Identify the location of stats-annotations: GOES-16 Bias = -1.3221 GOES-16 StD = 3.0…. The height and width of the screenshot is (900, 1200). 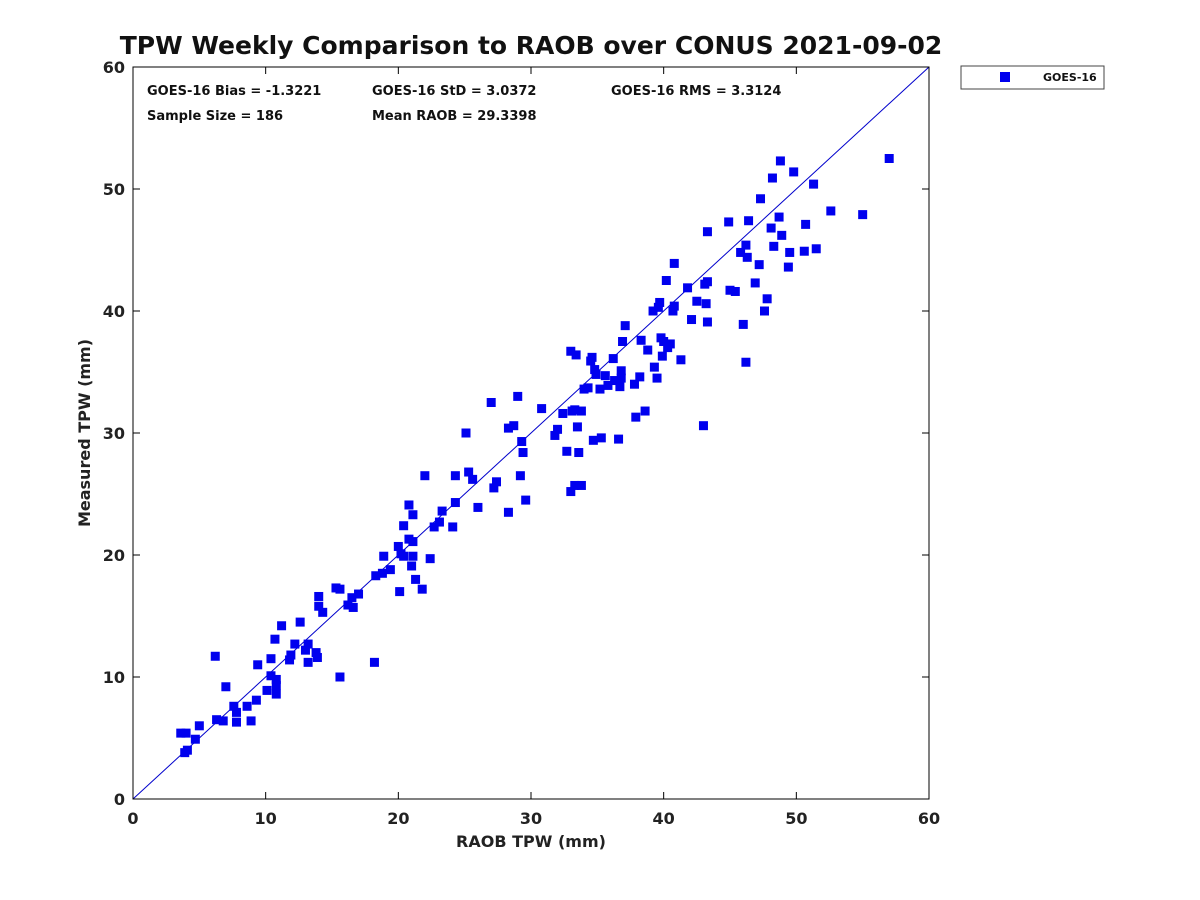
(464, 104).